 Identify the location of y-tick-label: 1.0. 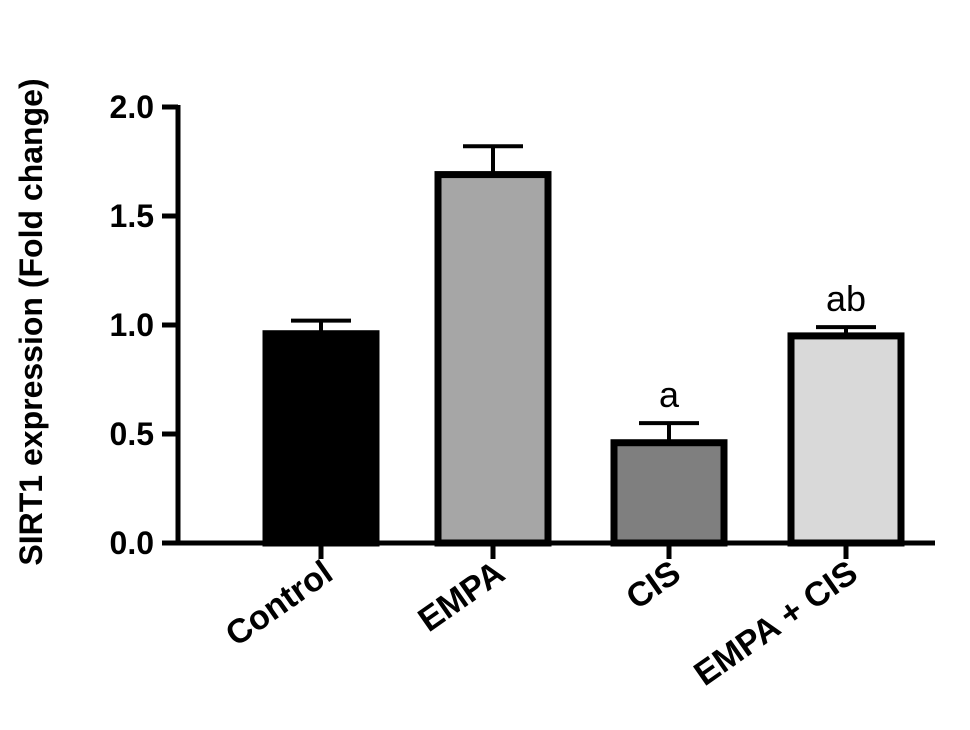
(132, 325).